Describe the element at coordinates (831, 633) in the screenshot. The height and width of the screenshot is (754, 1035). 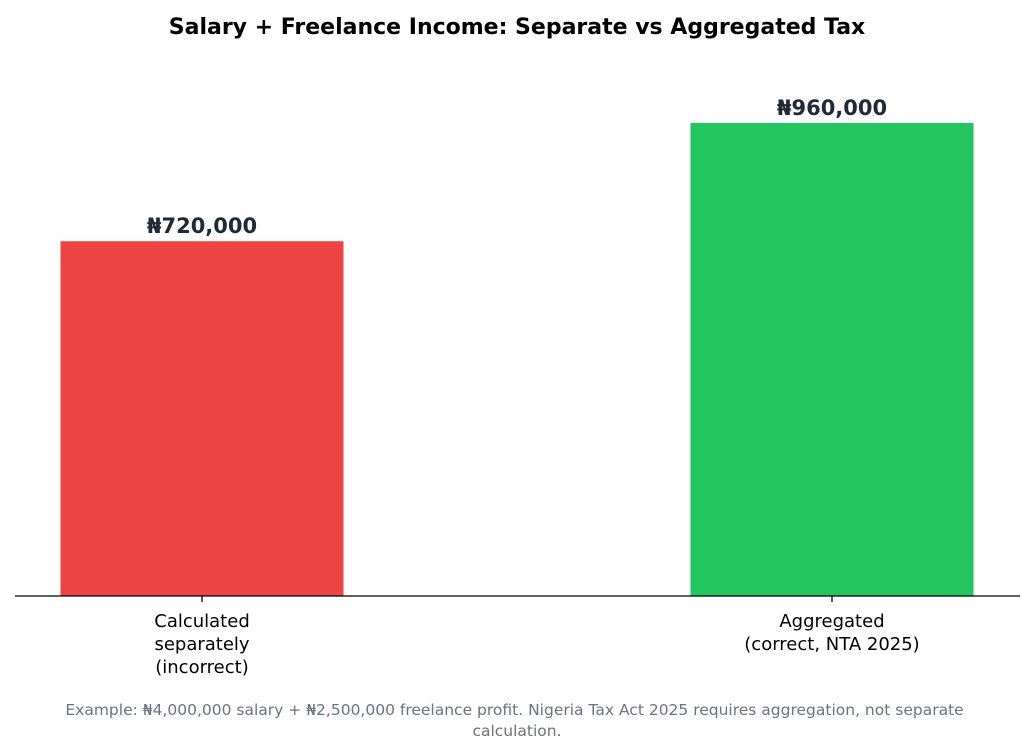
I see `x-tick-label-2: Aggregated (correct, NTA 2025)` at that location.